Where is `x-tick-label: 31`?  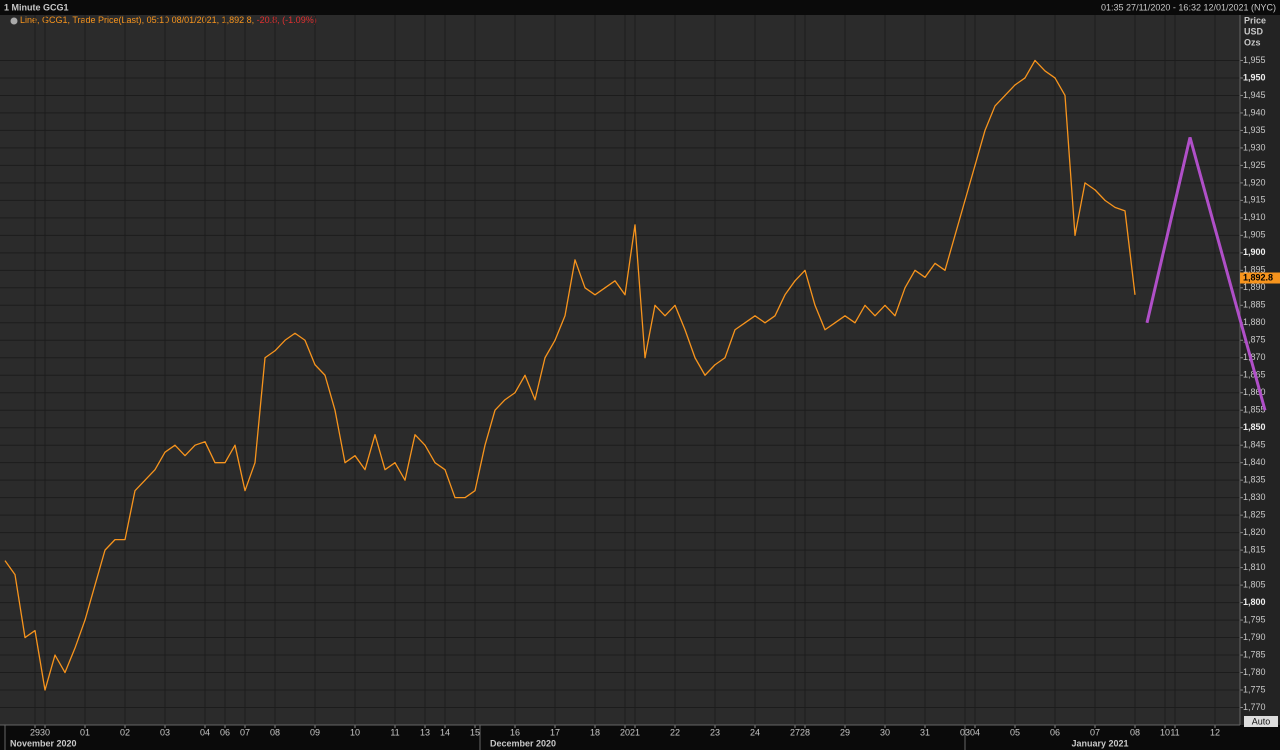
x-tick-label: 31 is located at coordinates (925, 732).